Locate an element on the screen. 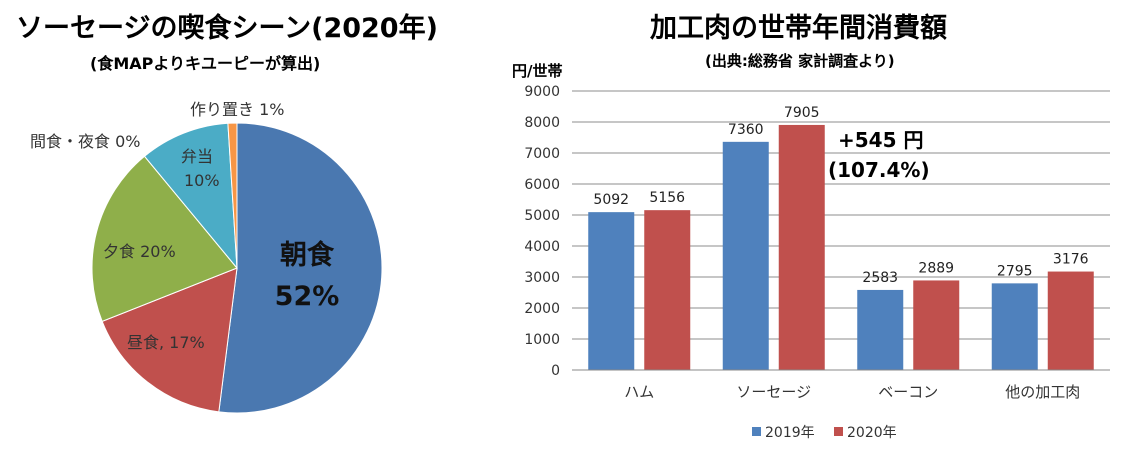 The height and width of the screenshot is (455, 1127). pie-slice-premade is located at coordinates (232, 195).